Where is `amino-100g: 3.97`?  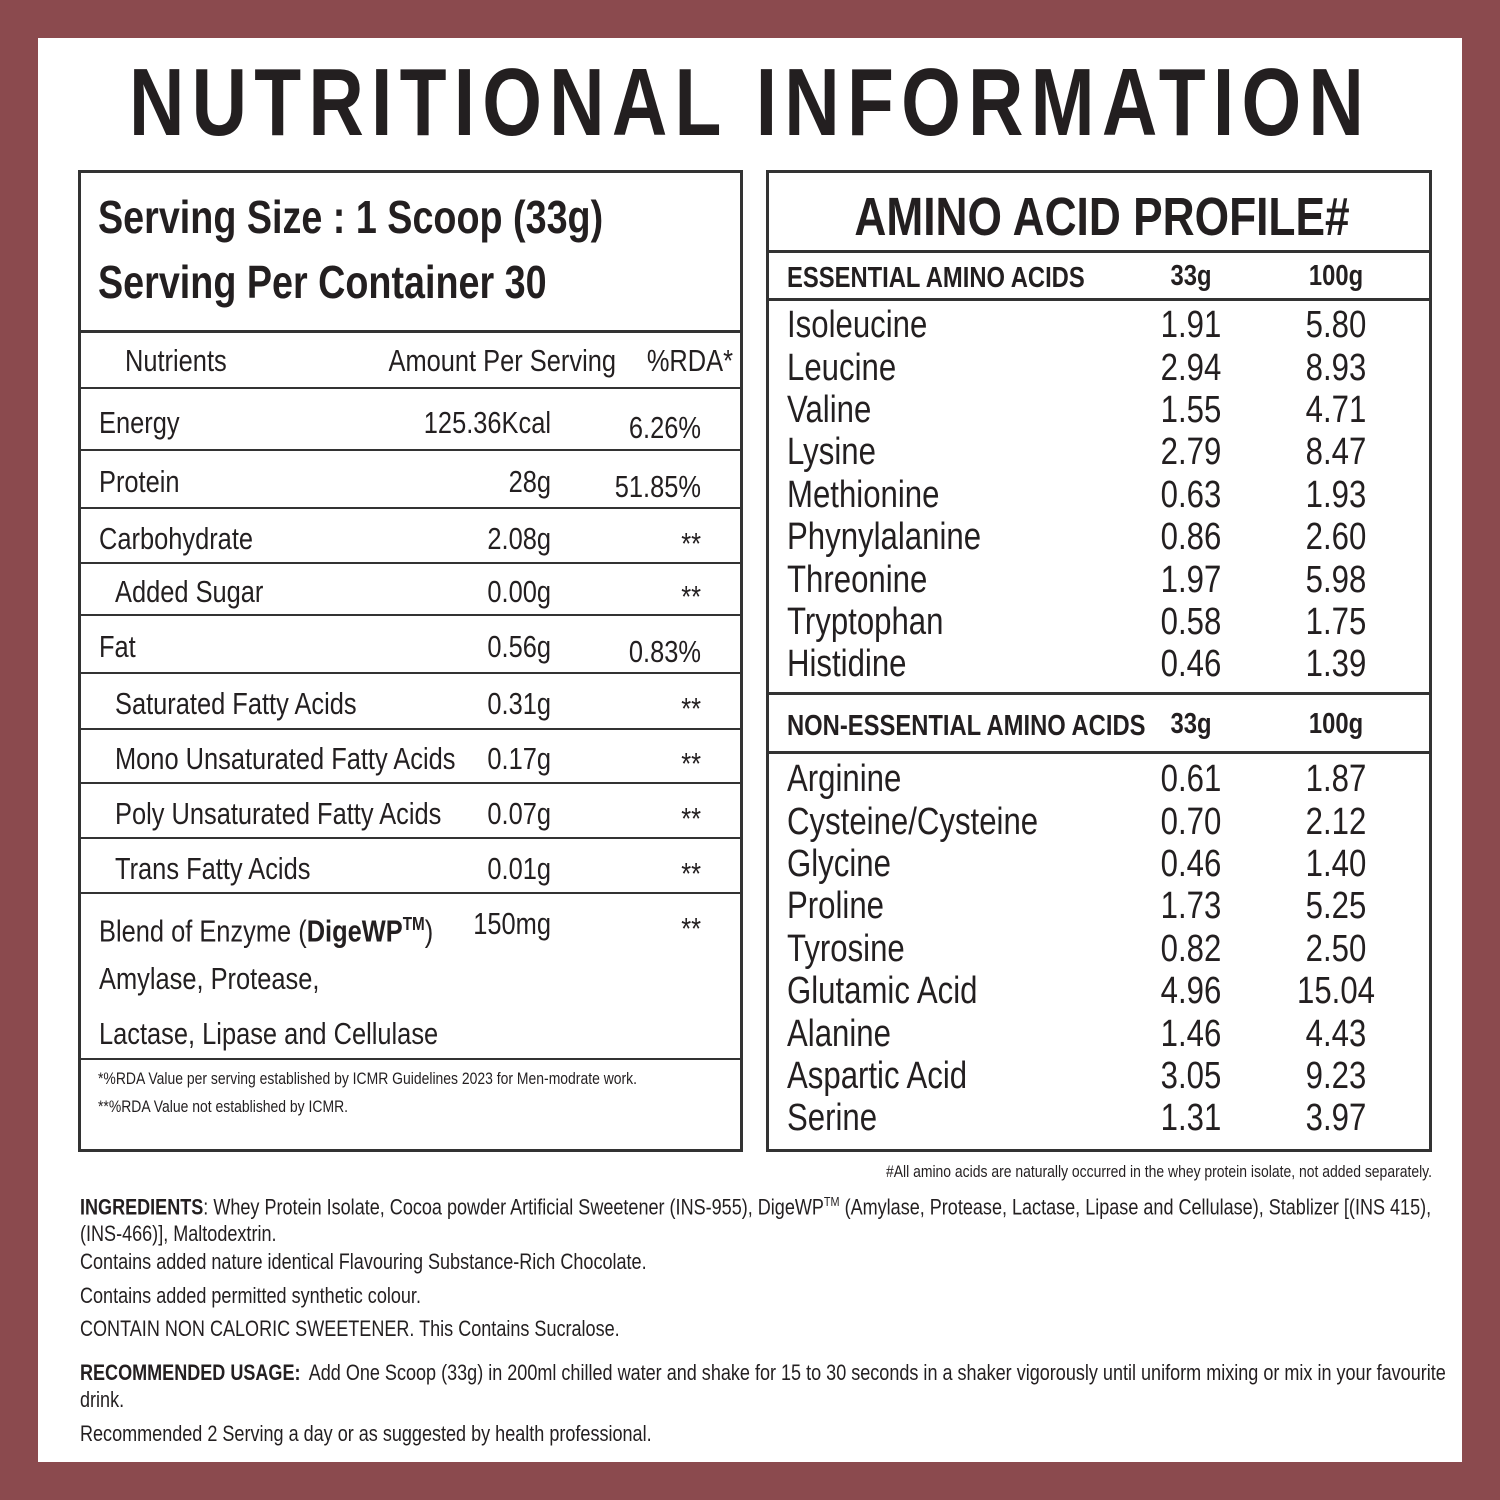 amino-100g: 3.97 is located at coordinates (1336, 1118).